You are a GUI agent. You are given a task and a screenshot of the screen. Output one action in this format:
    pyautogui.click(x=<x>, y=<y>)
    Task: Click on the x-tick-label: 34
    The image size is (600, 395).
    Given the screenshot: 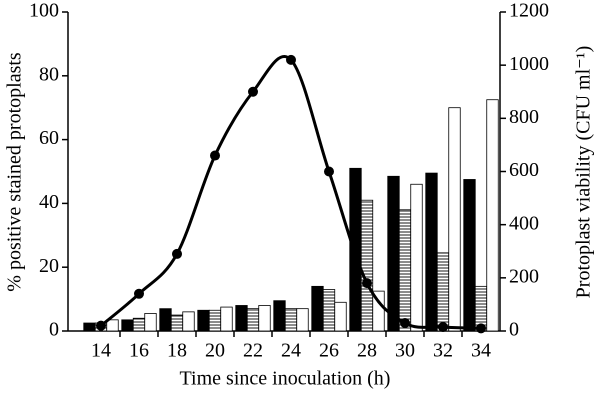 What is the action you would take?
    pyautogui.click(x=481, y=351)
    